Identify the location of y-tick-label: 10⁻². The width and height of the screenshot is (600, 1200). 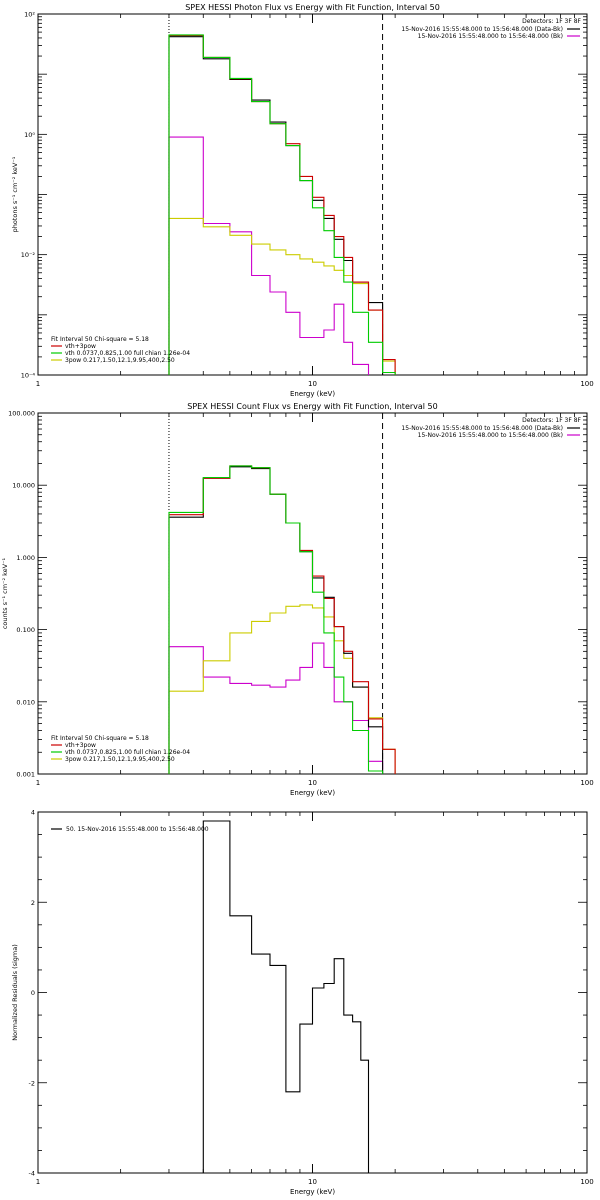
(28, 255).